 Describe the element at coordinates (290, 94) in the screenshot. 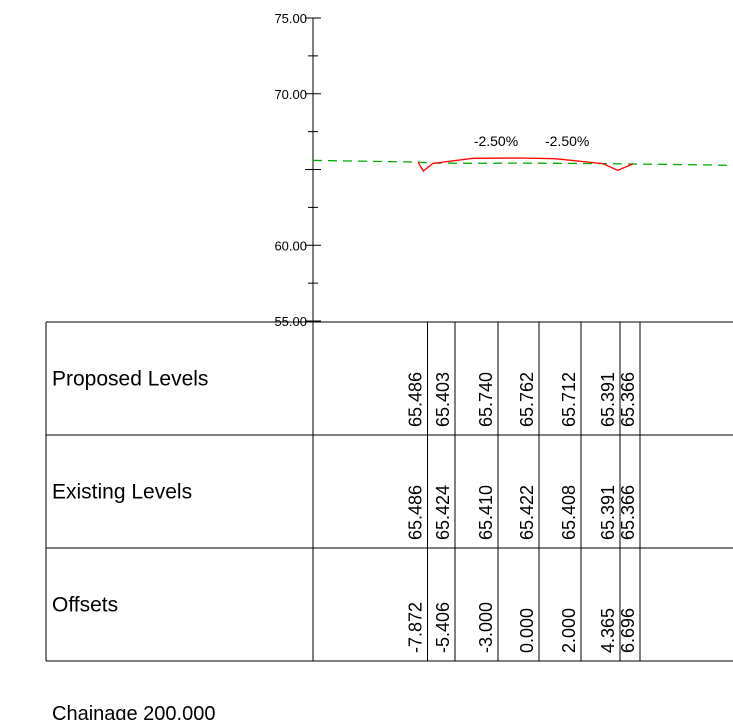

I see `axis-tick-label: 70.00` at that location.